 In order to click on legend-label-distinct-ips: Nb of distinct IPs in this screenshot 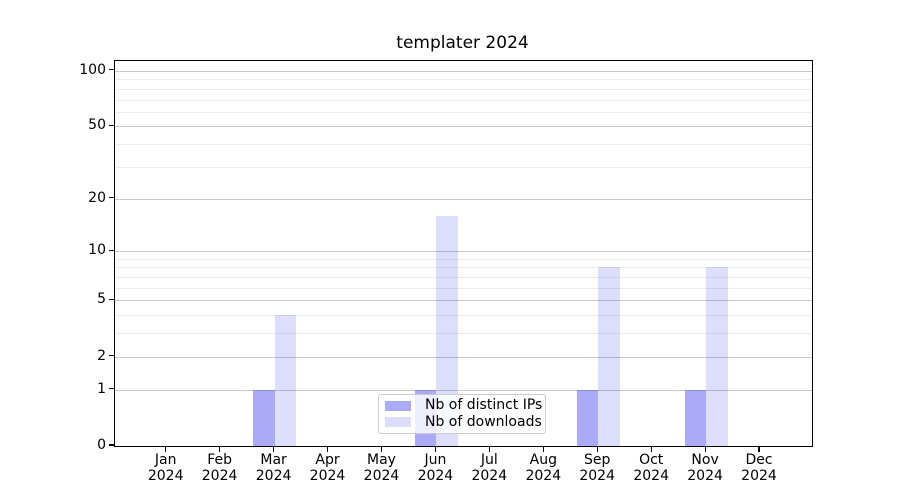, I will do `click(484, 405)`.